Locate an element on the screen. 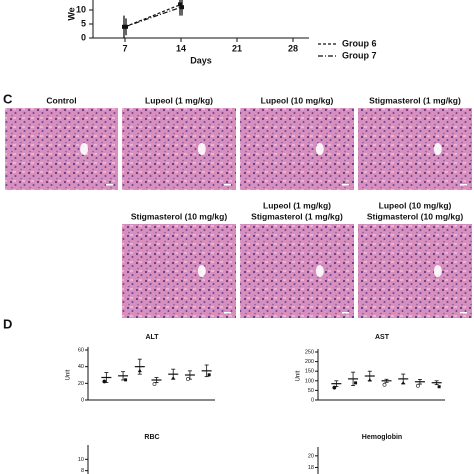  legend-label: Group 7 is located at coordinates (359, 55).